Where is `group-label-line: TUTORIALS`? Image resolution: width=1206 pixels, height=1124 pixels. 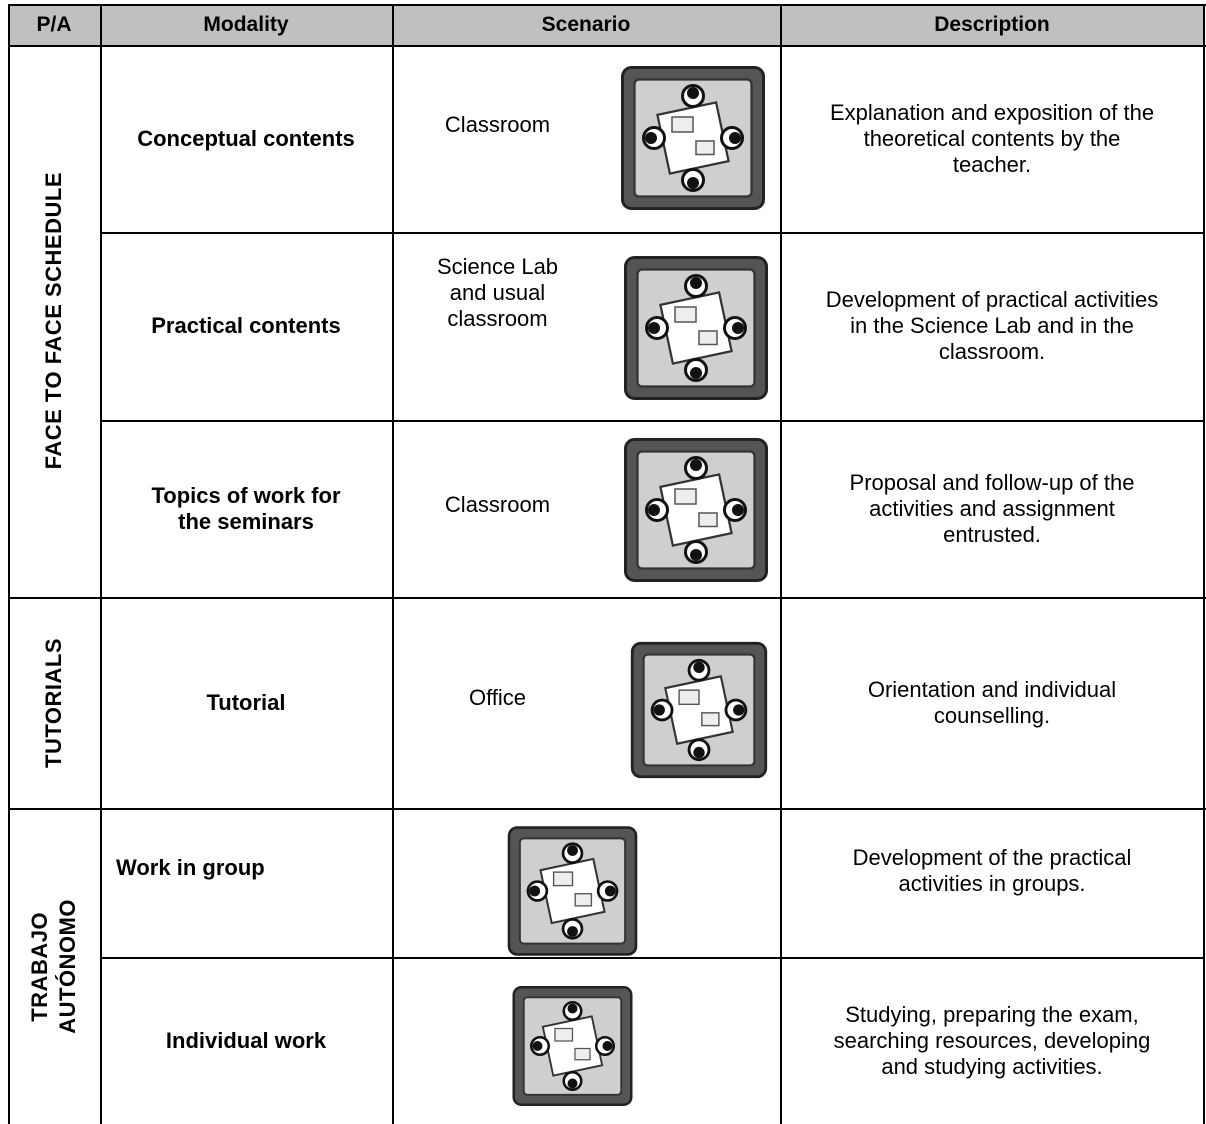 group-label-line: TUTORIALS is located at coordinates (53, 702).